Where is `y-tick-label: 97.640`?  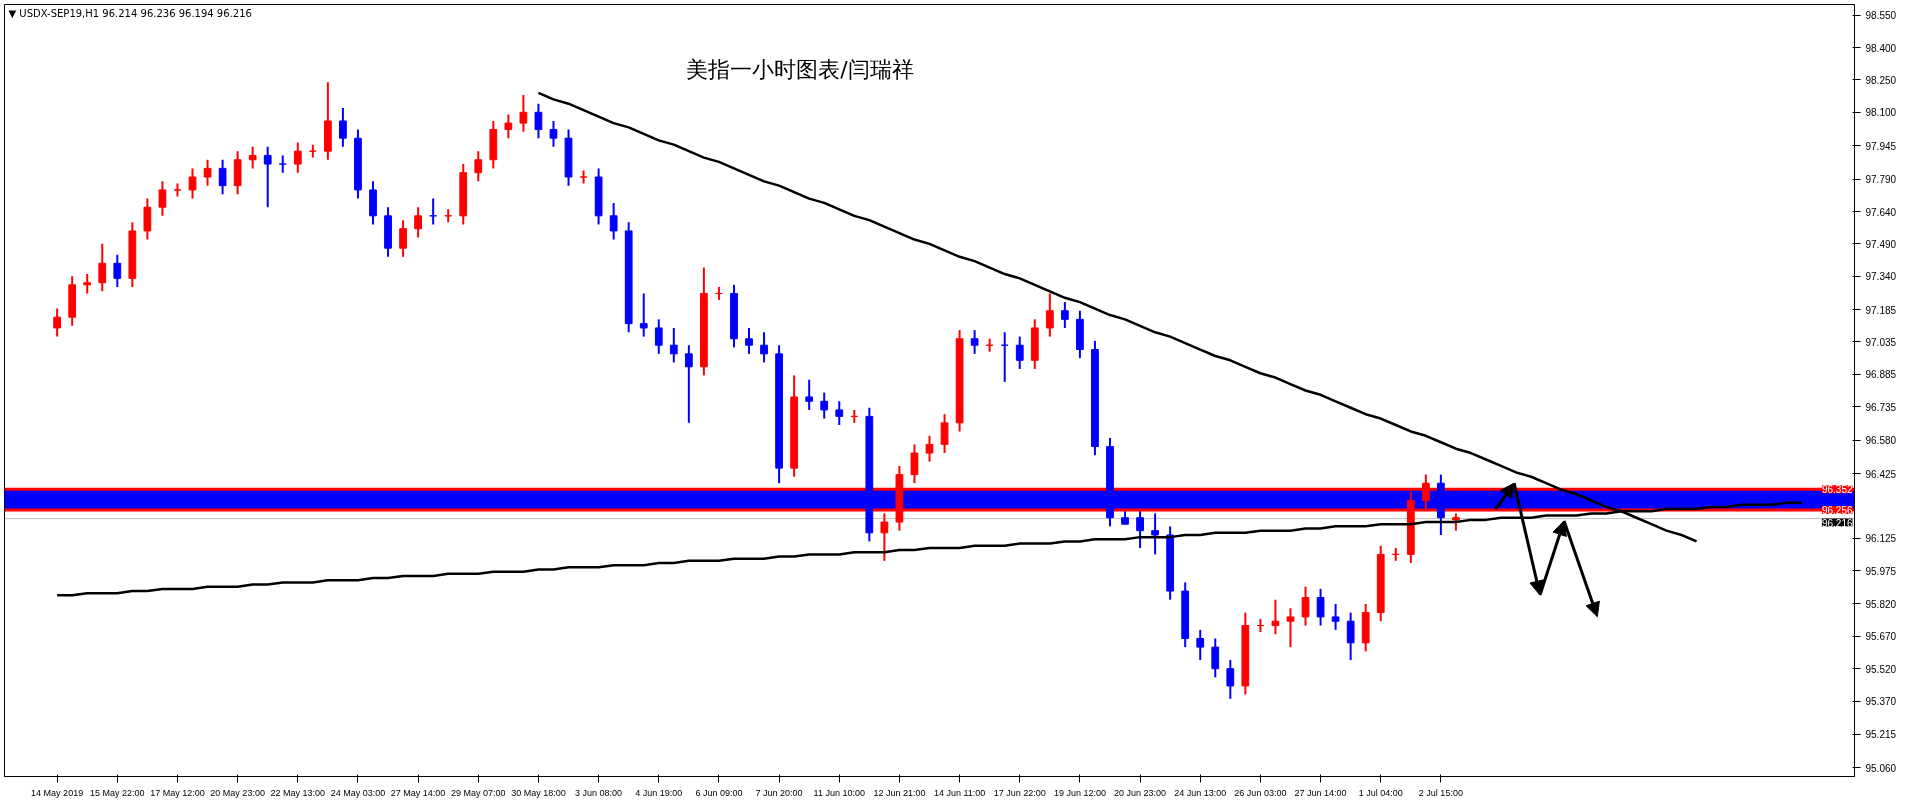 y-tick-label: 97.640 is located at coordinates (1881, 212).